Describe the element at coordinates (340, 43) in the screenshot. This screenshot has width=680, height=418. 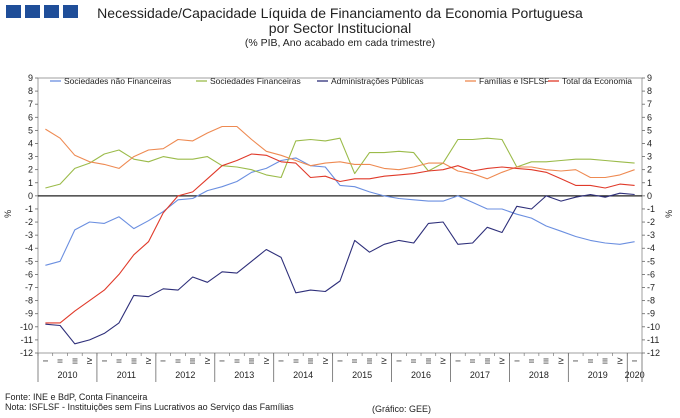
I see `chart-subtitle: (% PIB, Ano acabado em cada trimestre)` at that location.